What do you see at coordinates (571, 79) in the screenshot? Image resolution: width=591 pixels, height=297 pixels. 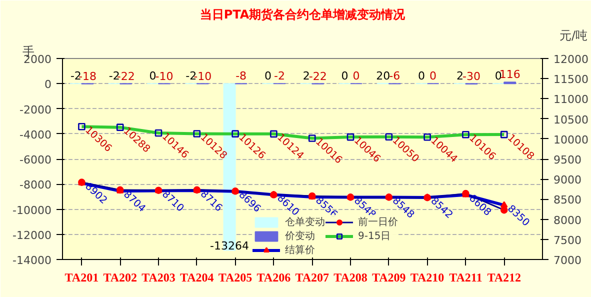 I see `y2-tick-label: 11500` at bounding box center [571, 79].